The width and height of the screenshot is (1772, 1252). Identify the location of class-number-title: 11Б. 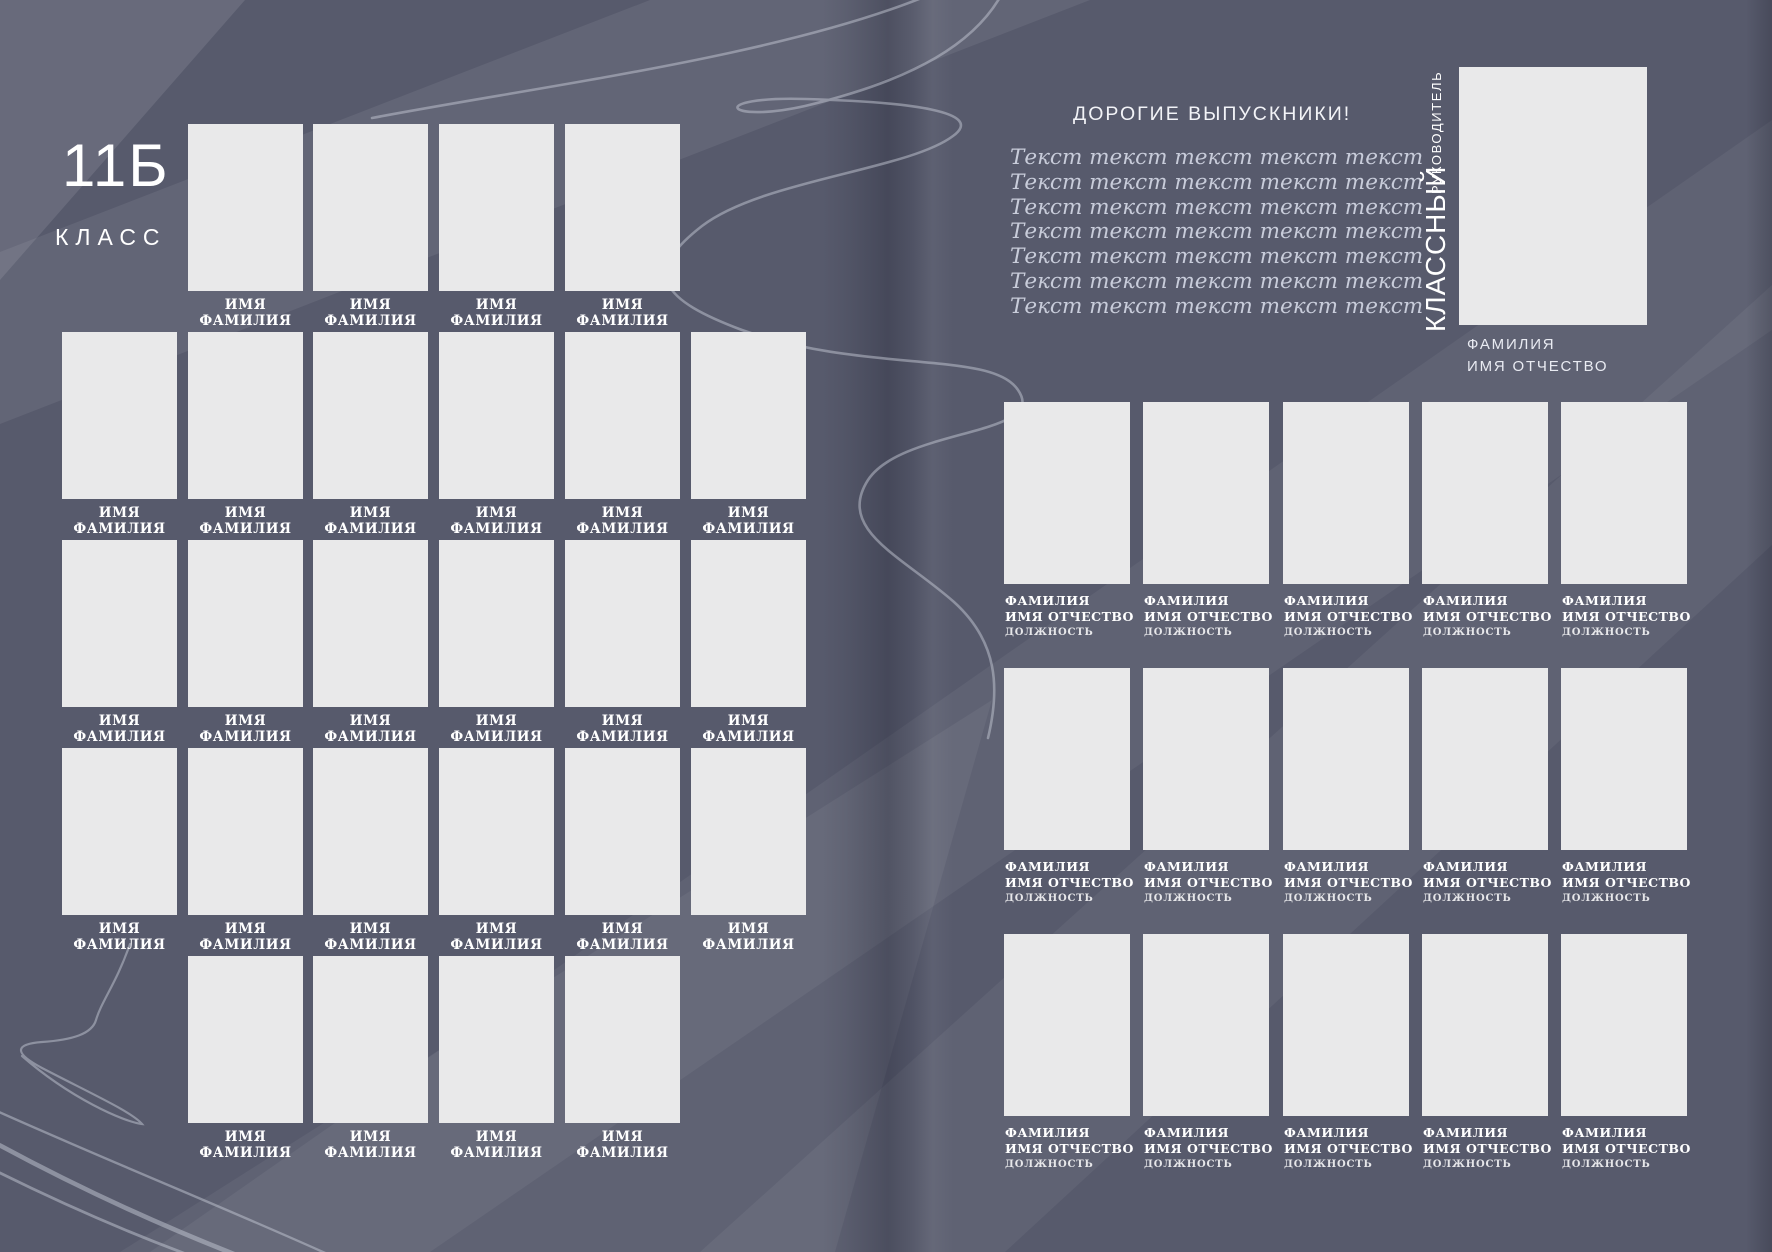
(116, 165).